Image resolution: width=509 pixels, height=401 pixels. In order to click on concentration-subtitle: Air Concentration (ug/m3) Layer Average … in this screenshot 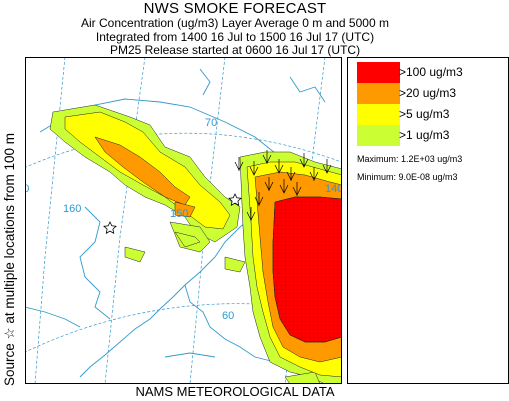, I will do `click(235, 23)`.